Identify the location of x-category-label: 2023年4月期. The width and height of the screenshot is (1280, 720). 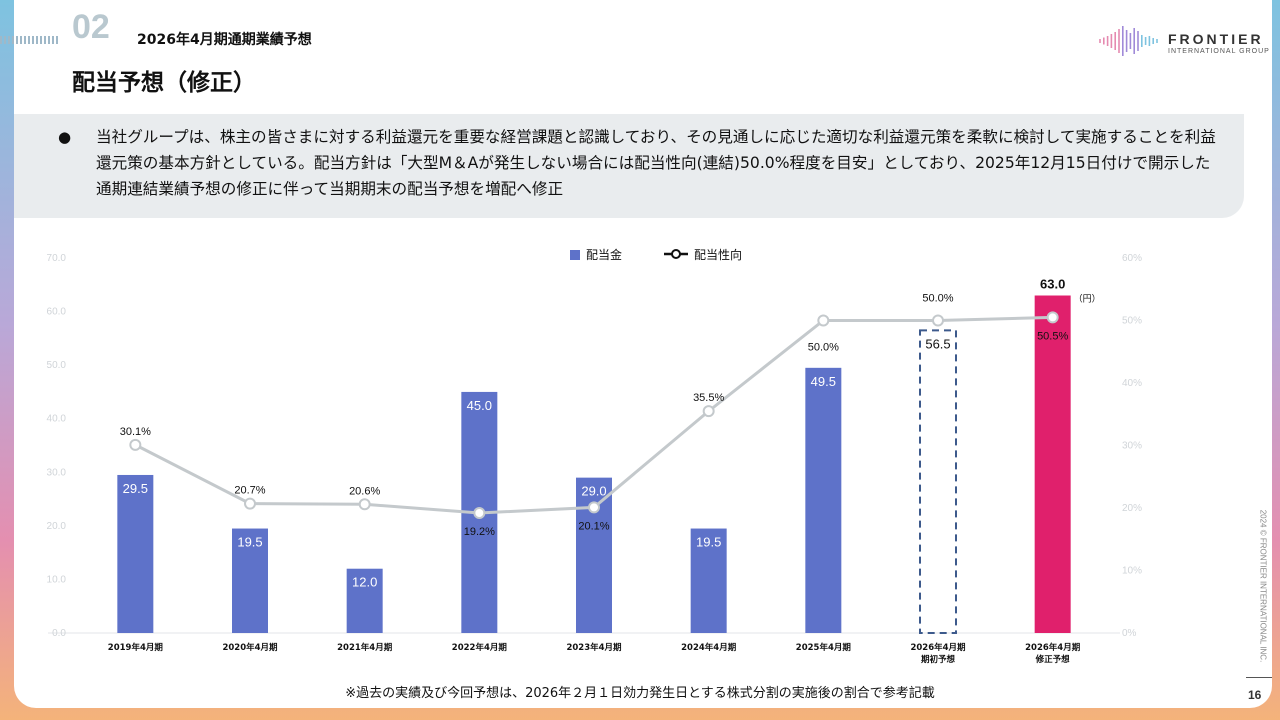
(594, 647).